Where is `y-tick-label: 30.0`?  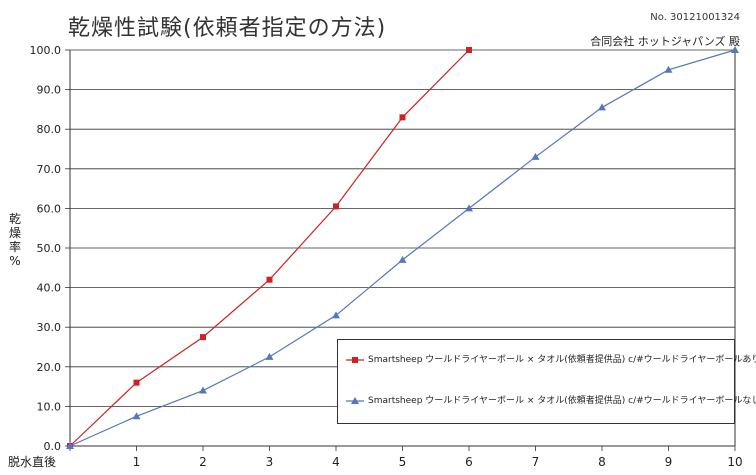
y-tick-label: 30.0 is located at coordinates (49, 327).